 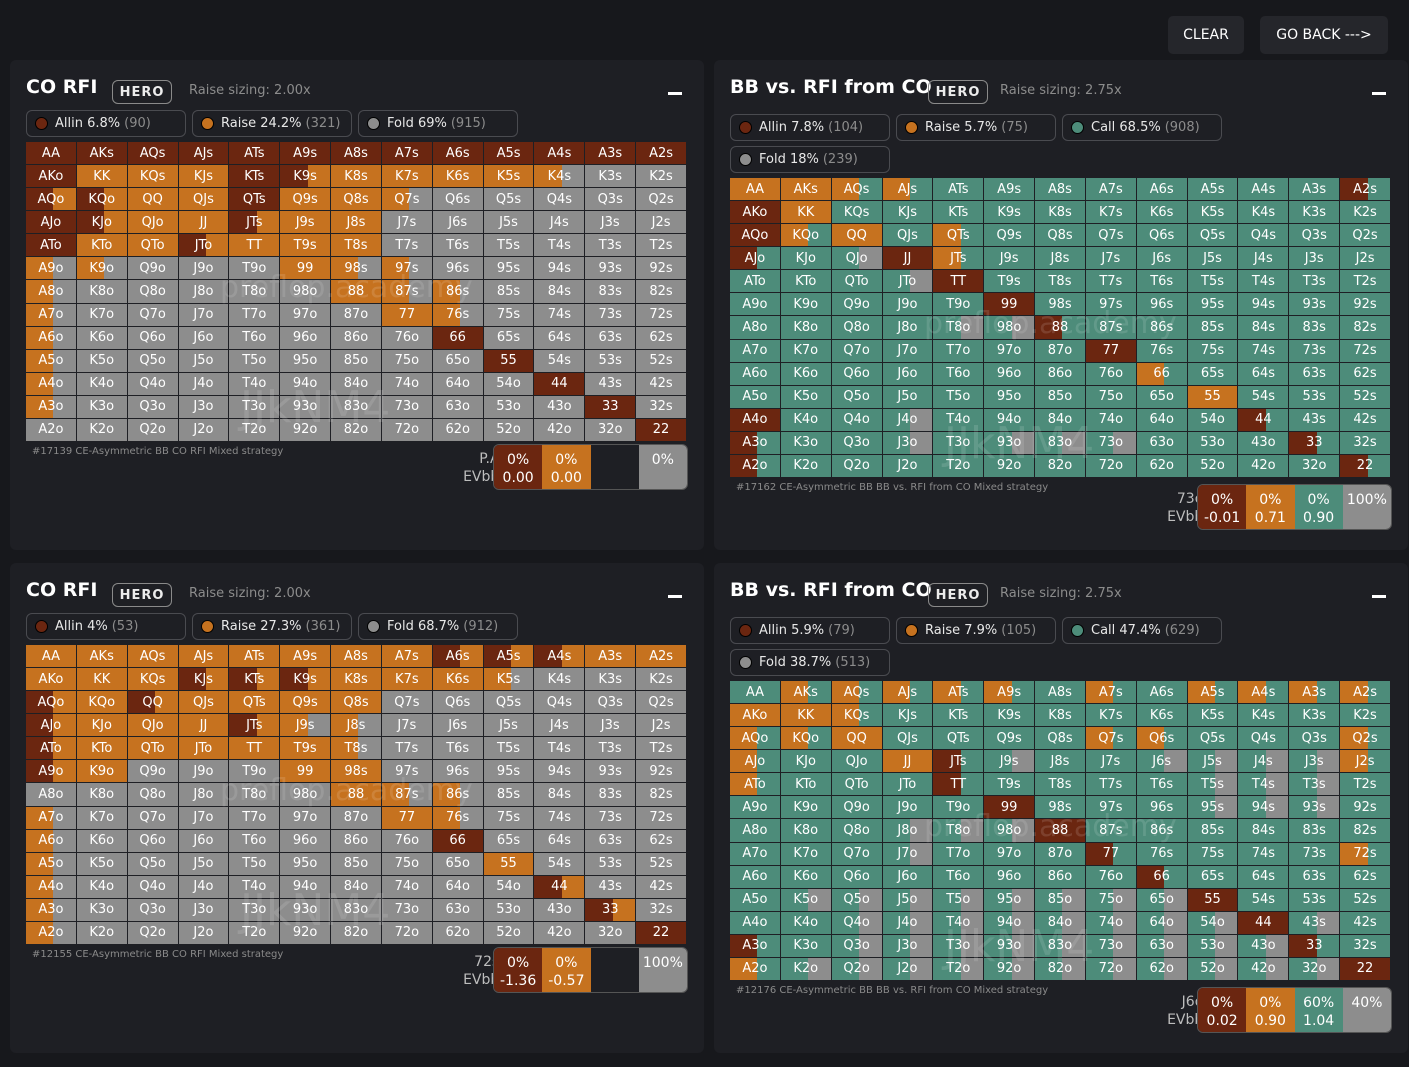 I want to click on hand-cell: 76s, so click(x=1161, y=853).